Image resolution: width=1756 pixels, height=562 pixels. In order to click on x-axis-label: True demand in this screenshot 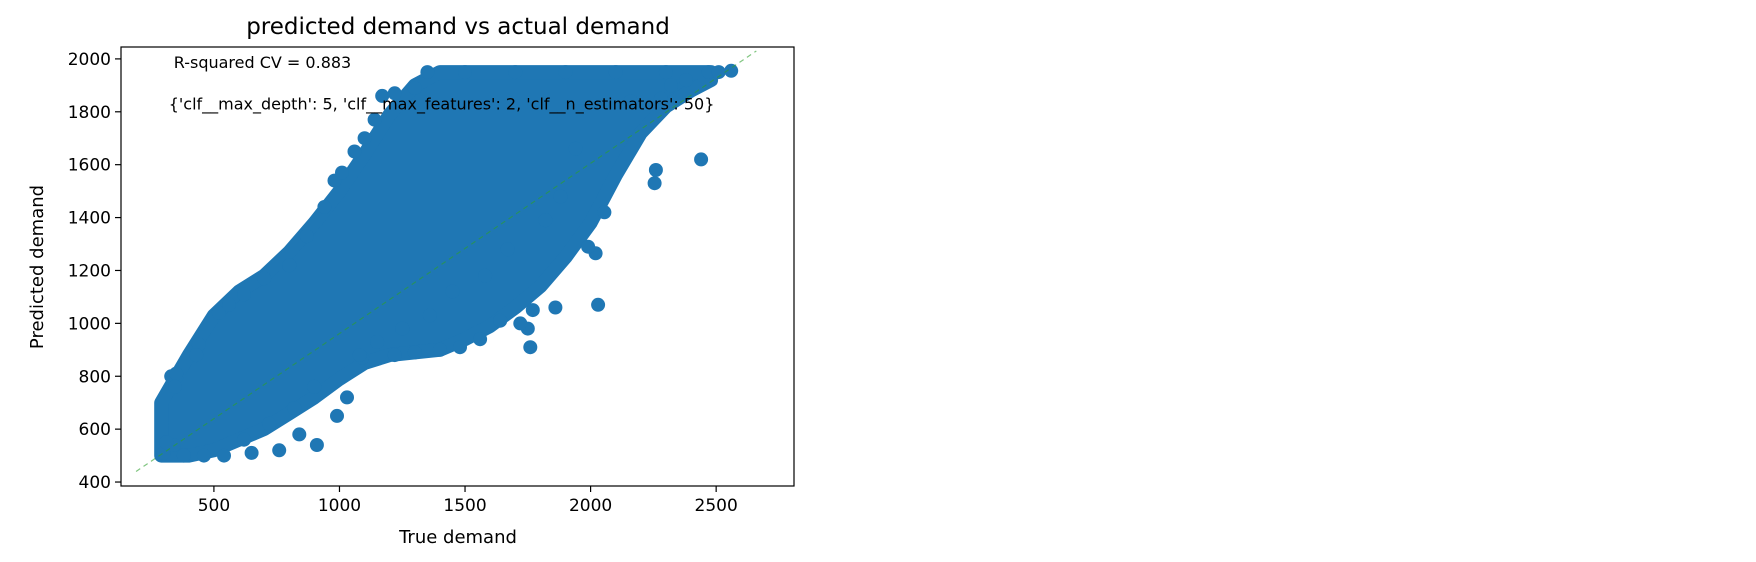, I will do `click(457, 537)`.